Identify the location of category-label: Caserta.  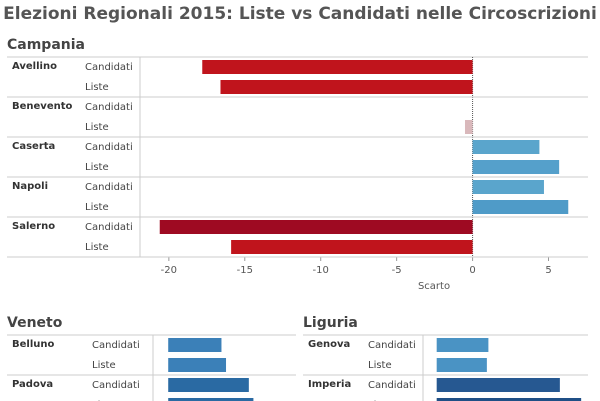
(33, 146).